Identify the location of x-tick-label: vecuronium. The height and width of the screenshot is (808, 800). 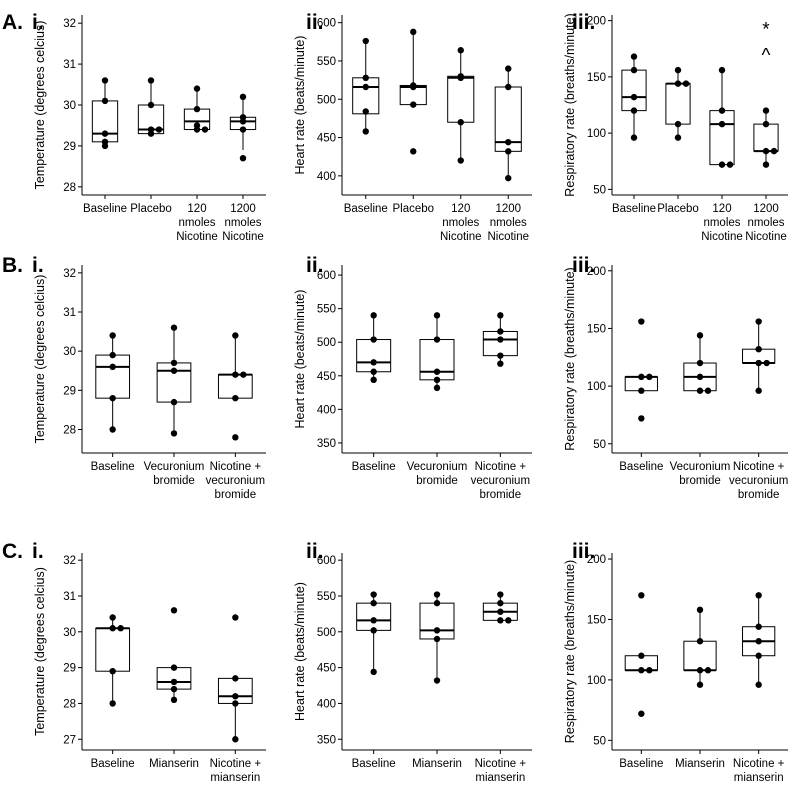
(758, 481).